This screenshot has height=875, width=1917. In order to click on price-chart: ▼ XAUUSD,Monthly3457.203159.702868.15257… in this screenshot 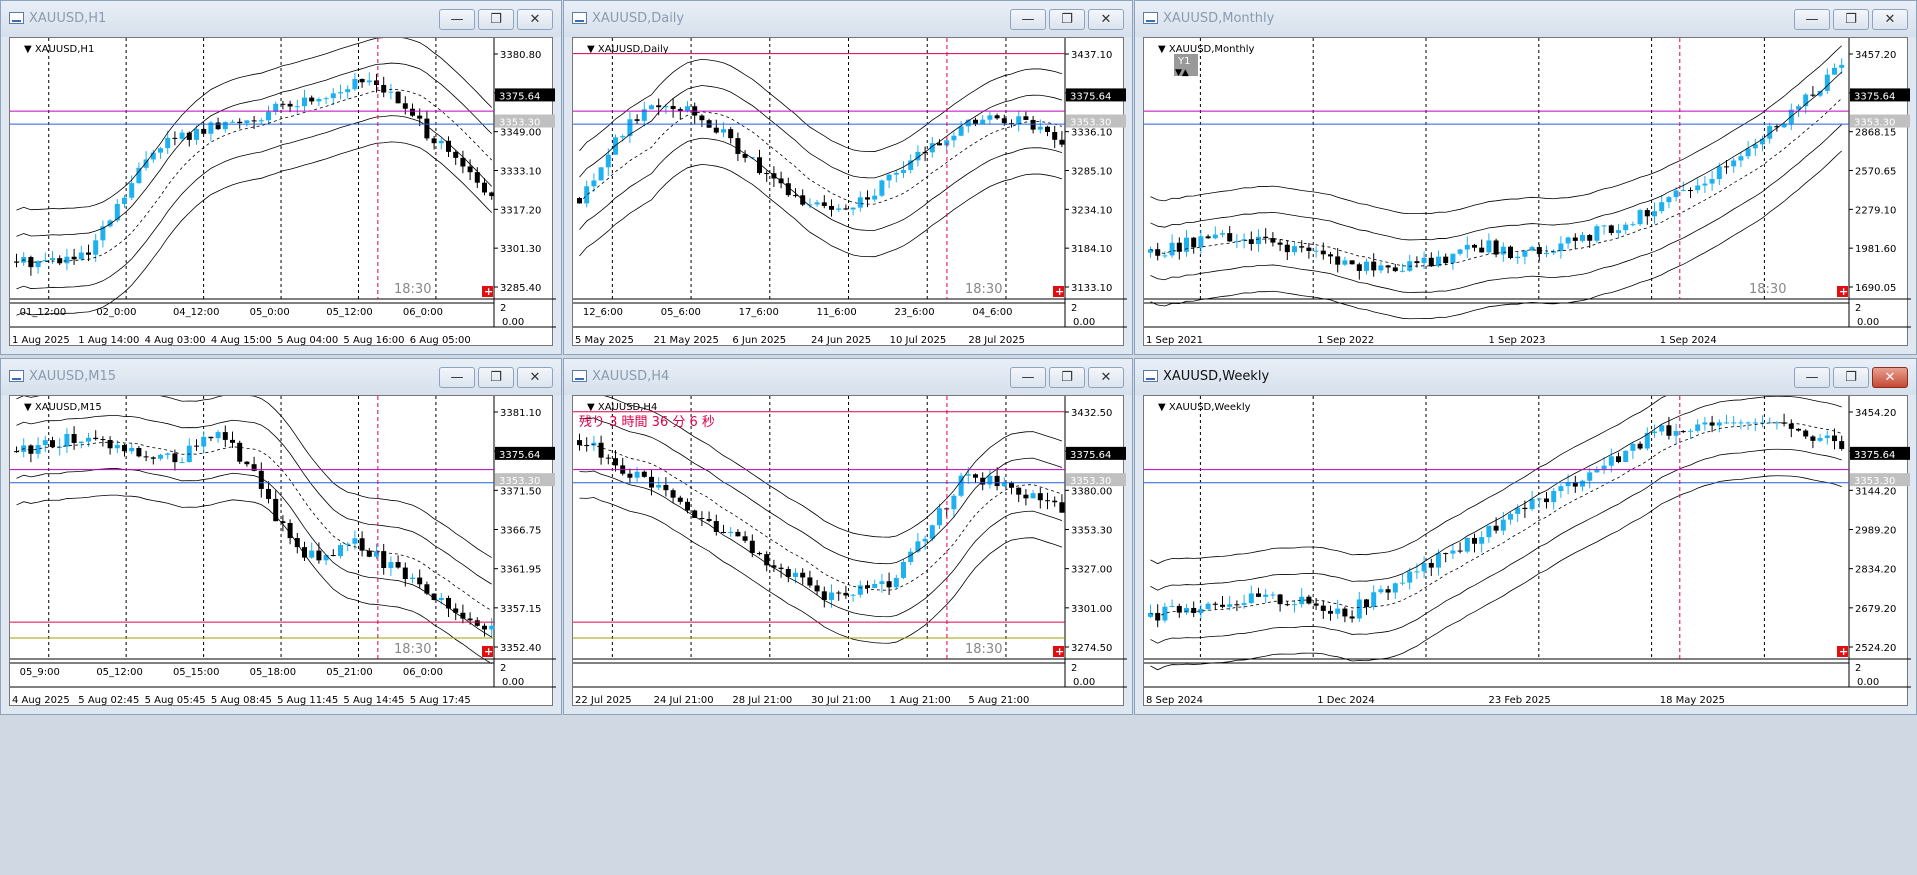, I will do `click(1527, 193)`.